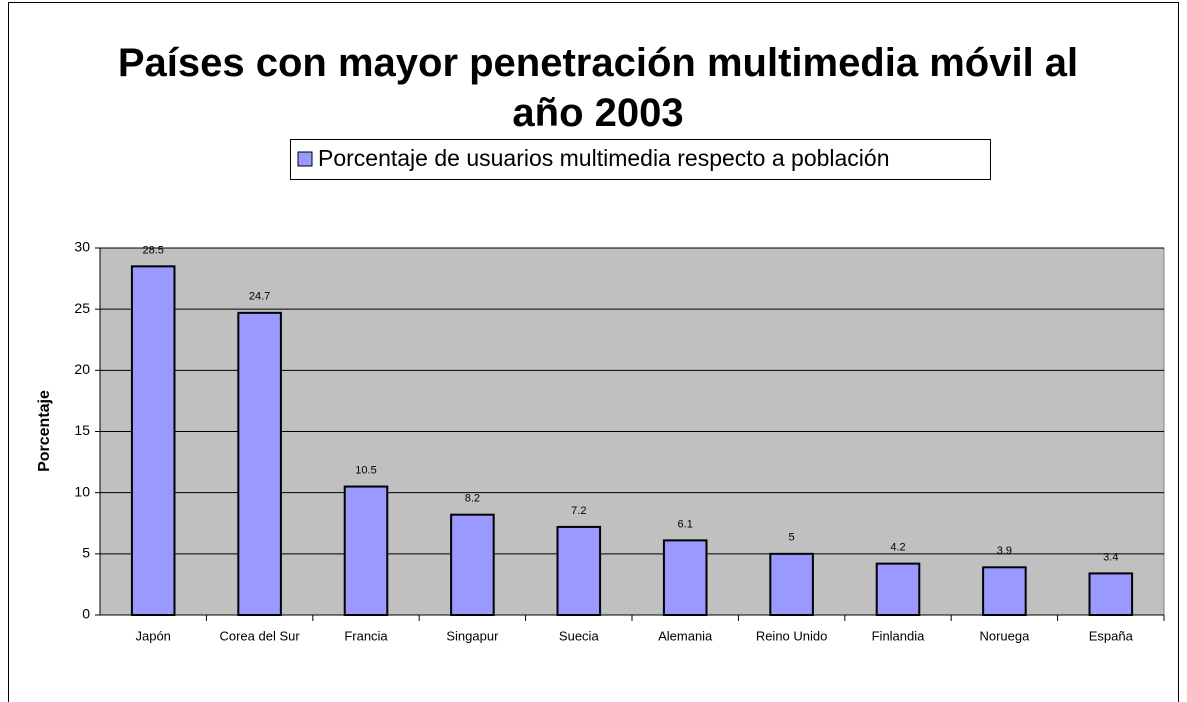 This screenshot has width=1187, height=702. I want to click on data-label: 8.2, so click(472, 499).